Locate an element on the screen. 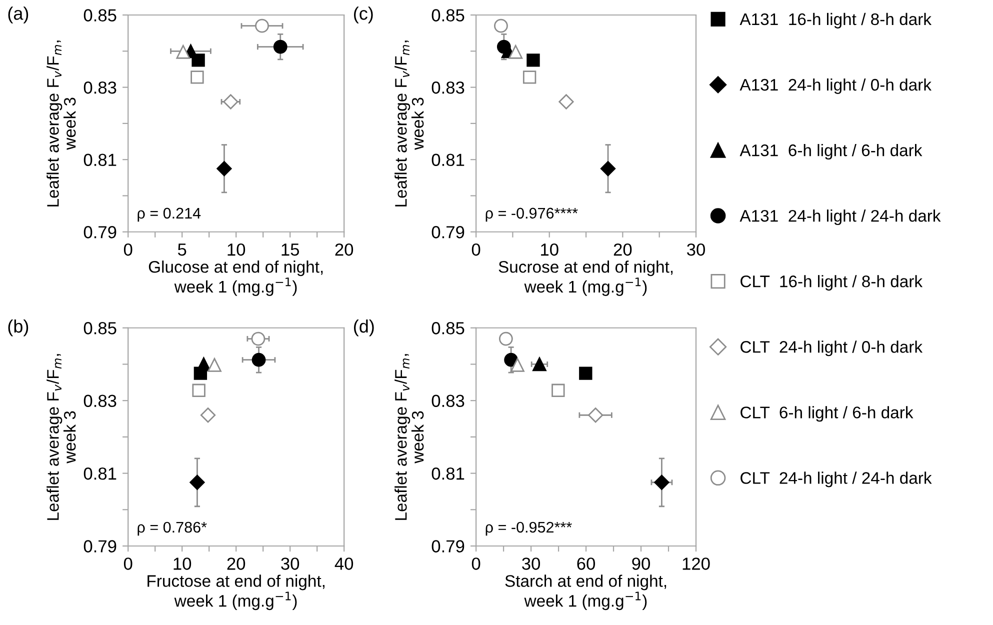  chart-title: (b) is located at coordinates (18, 327).